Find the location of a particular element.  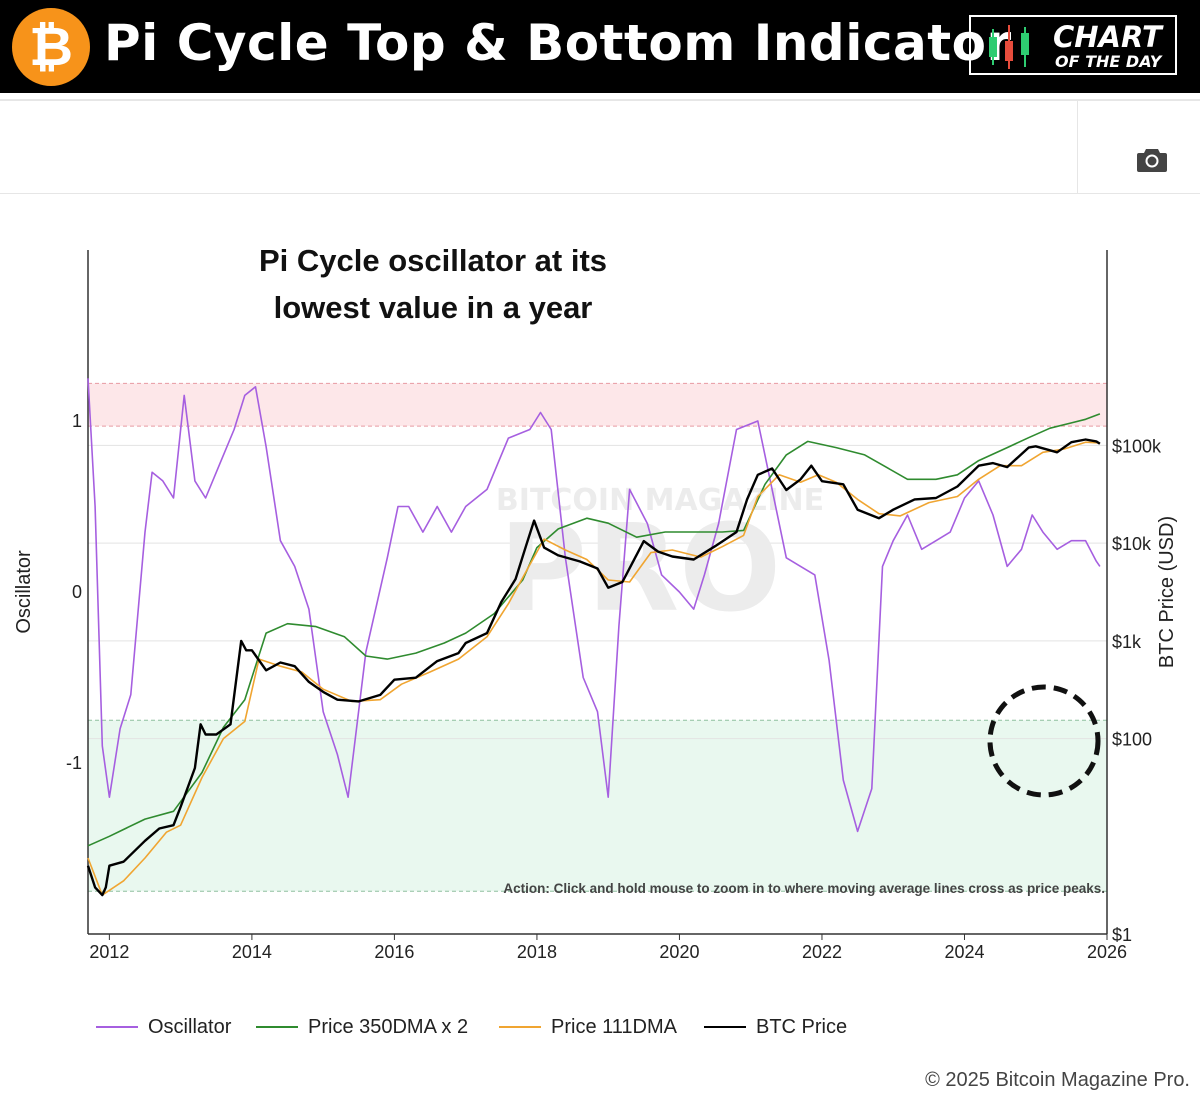

annotation-line-1: Pi Cycle oscillator at its is located at coordinates (433, 260).